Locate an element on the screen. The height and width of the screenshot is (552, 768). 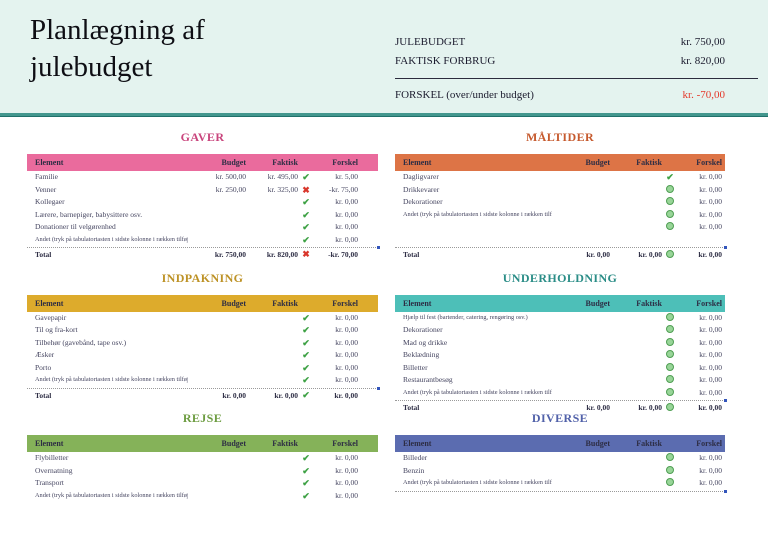
element-cell: Til og fra-kort is located at coordinates (56, 329).